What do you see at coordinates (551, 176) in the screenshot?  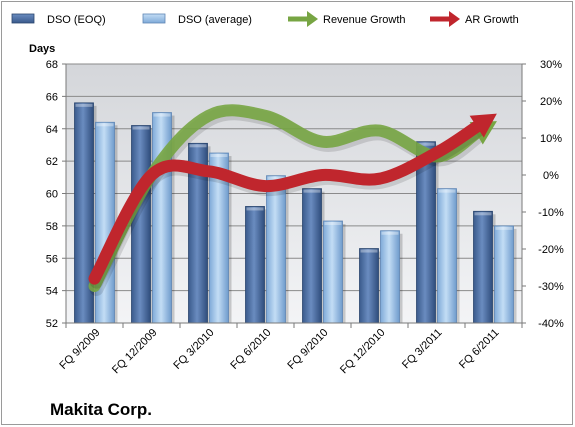 I see `y2-tick-label: 0%` at bounding box center [551, 176].